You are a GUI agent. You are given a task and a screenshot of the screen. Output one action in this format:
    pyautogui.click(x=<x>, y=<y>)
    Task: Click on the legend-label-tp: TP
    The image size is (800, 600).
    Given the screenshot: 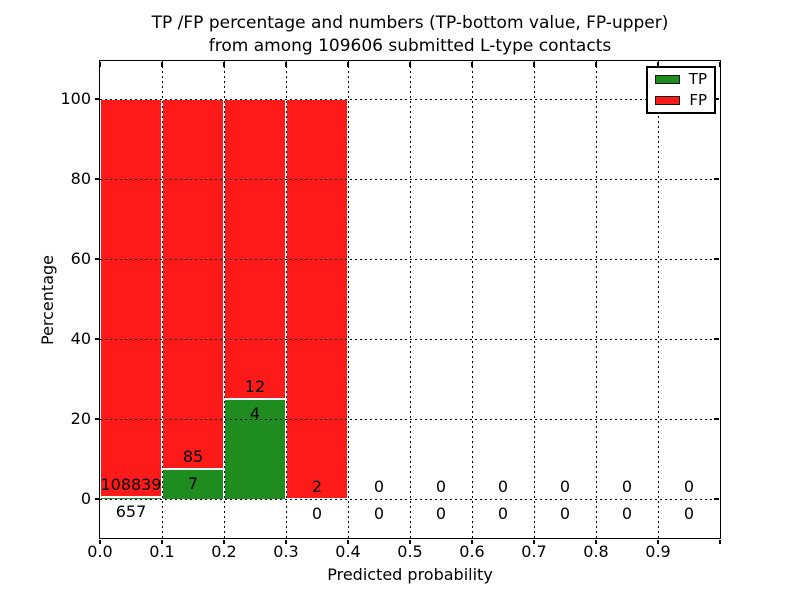 What is the action you would take?
    pyautogui.click(x=697, y=79)
    